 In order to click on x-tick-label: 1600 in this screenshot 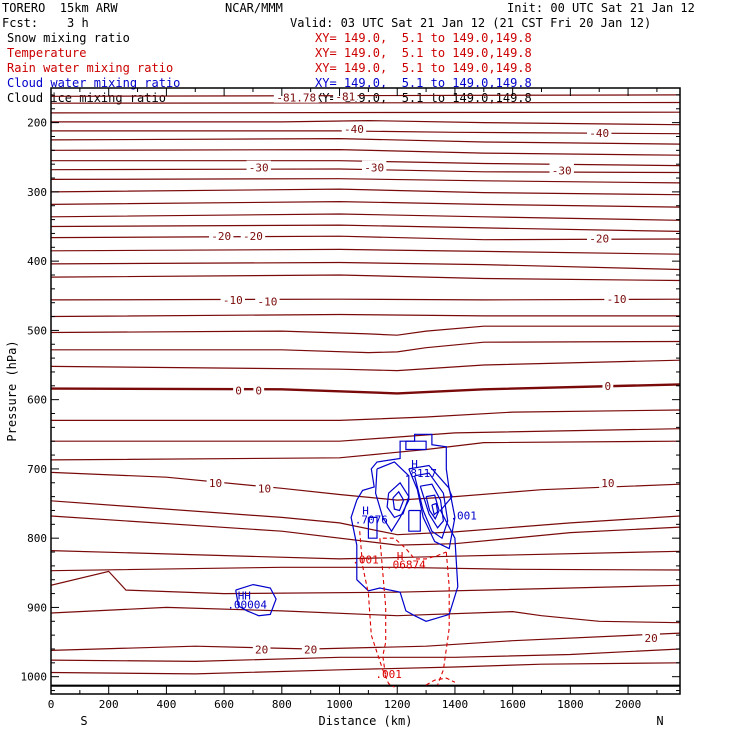, I will do `click(512, 704)`.